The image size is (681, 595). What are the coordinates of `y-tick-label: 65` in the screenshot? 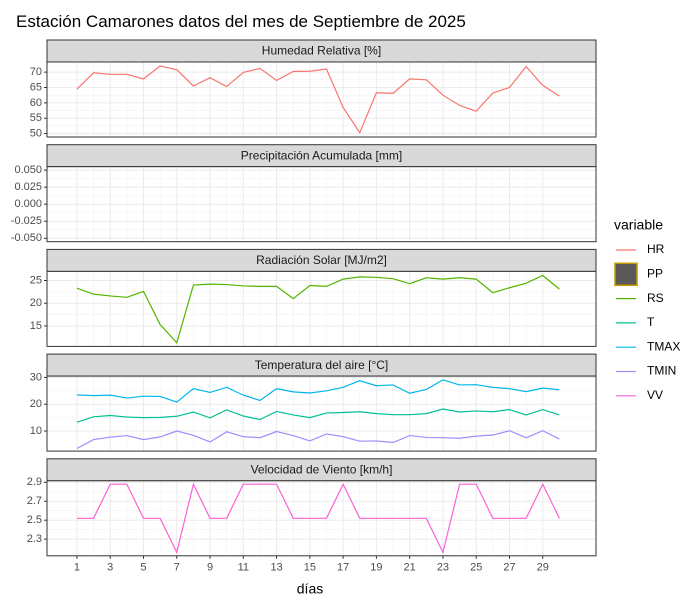 It's located at (36, 87).